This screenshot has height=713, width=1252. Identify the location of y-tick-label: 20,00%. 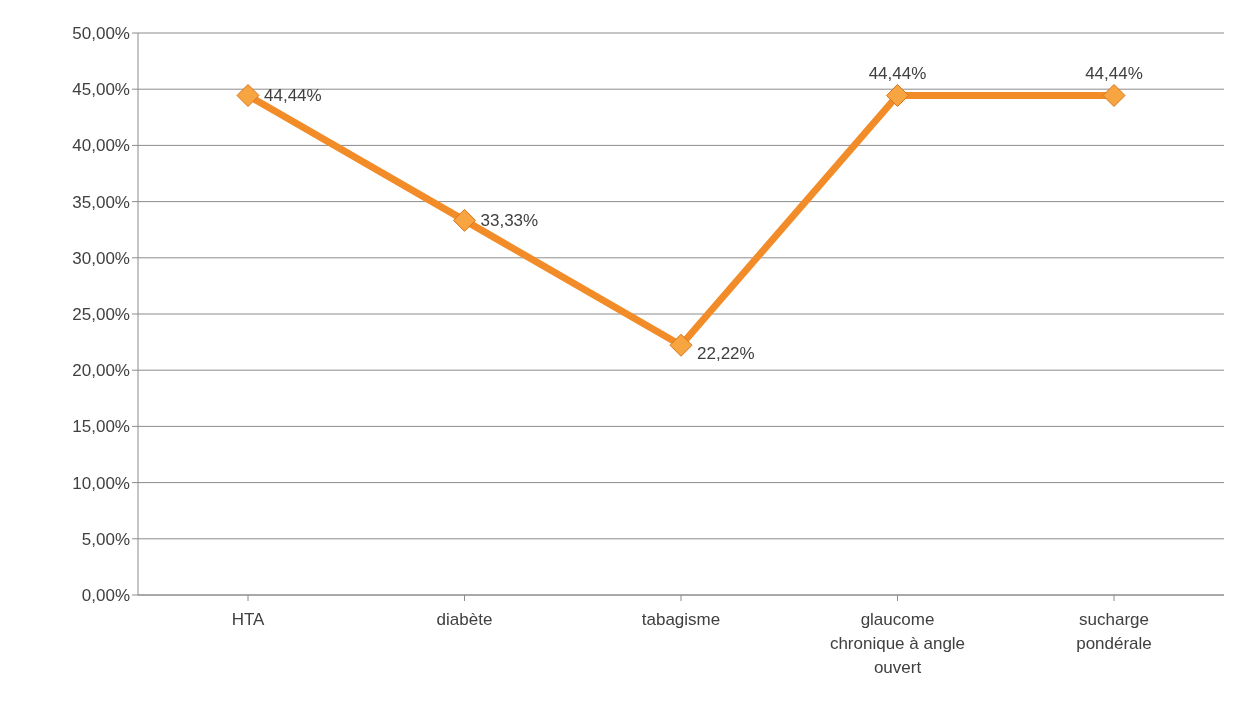
(101, 371).